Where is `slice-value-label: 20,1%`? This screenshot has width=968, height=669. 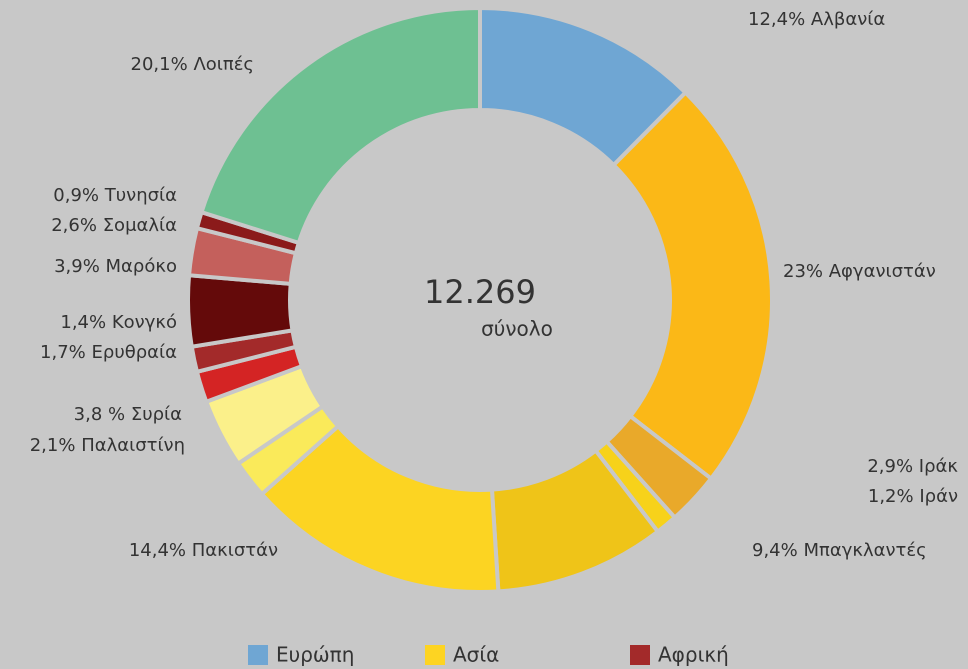 slice-value-label: 20,1% is located at coordinates (159, 64).